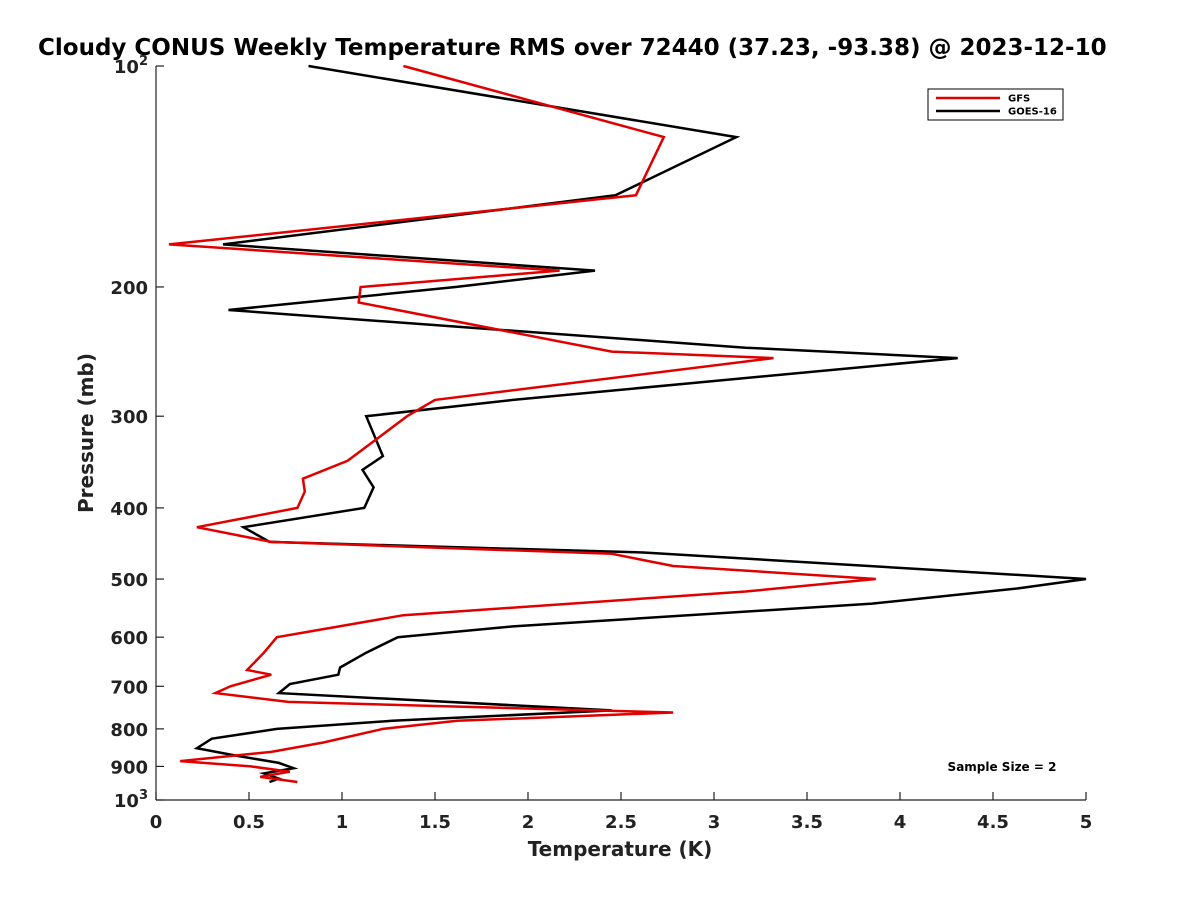  What do you see at coordinates (621, 822) in the screenshot?
I see `x-tick-label: 2.5` at bounding box center [621, 822].